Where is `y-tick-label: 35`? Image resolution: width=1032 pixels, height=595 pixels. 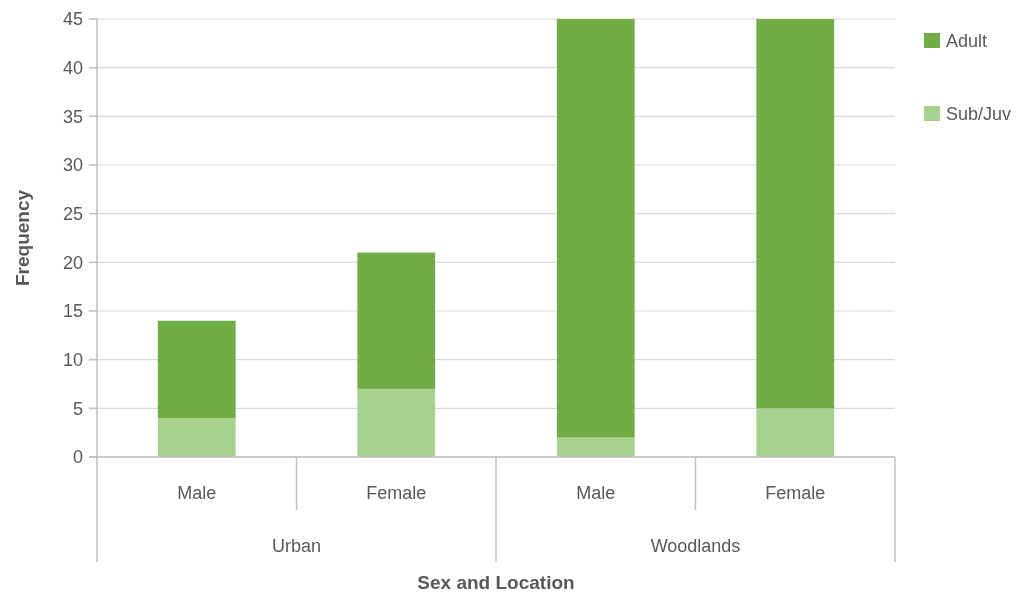
y-tick-label: 35 is located at coordinates (72, 116).